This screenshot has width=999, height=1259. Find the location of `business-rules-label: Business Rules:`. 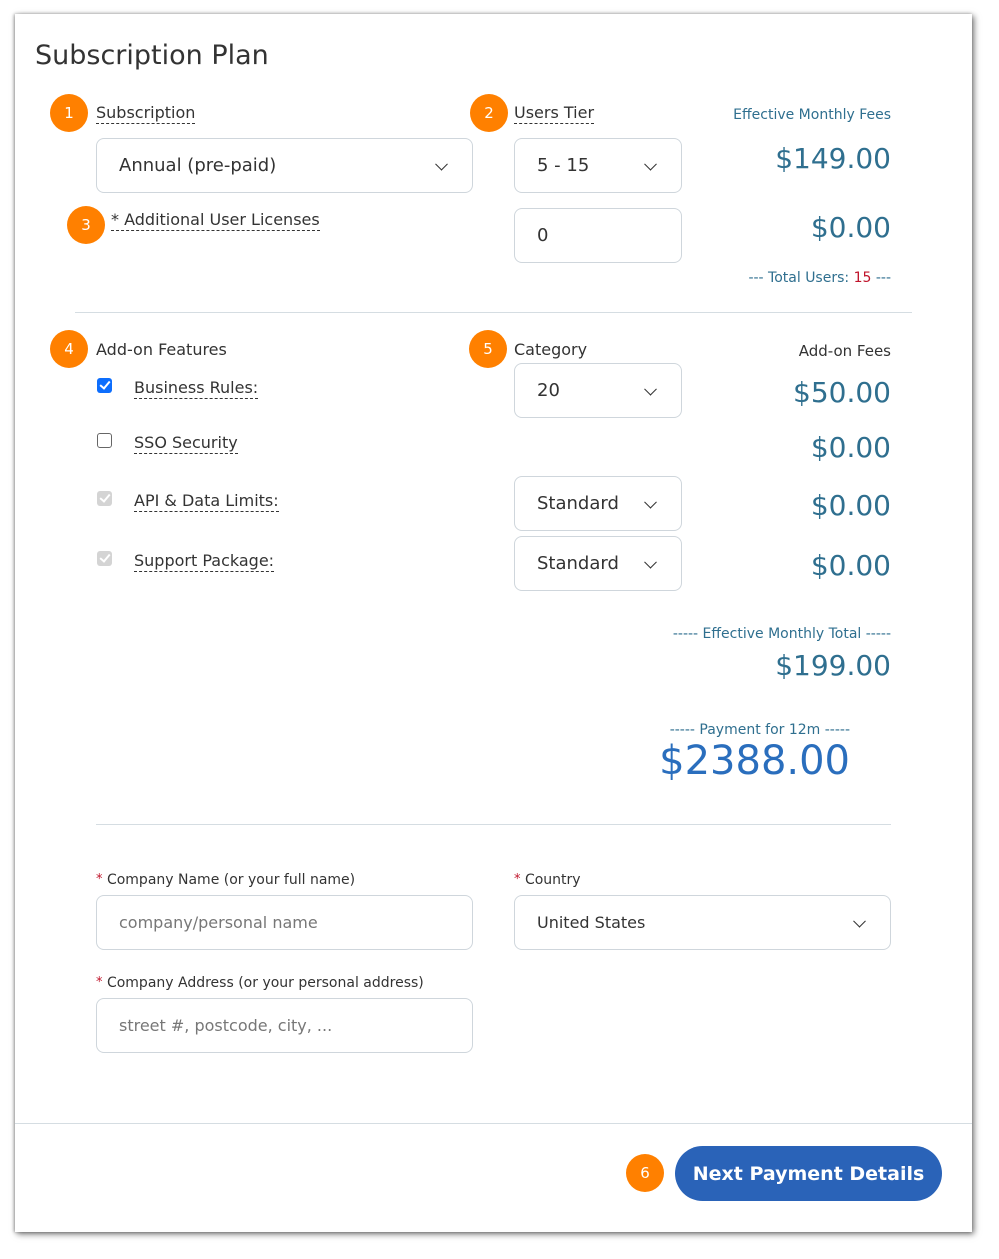

business-rules-label: Business Rules: is located at coordinates (196, 388).